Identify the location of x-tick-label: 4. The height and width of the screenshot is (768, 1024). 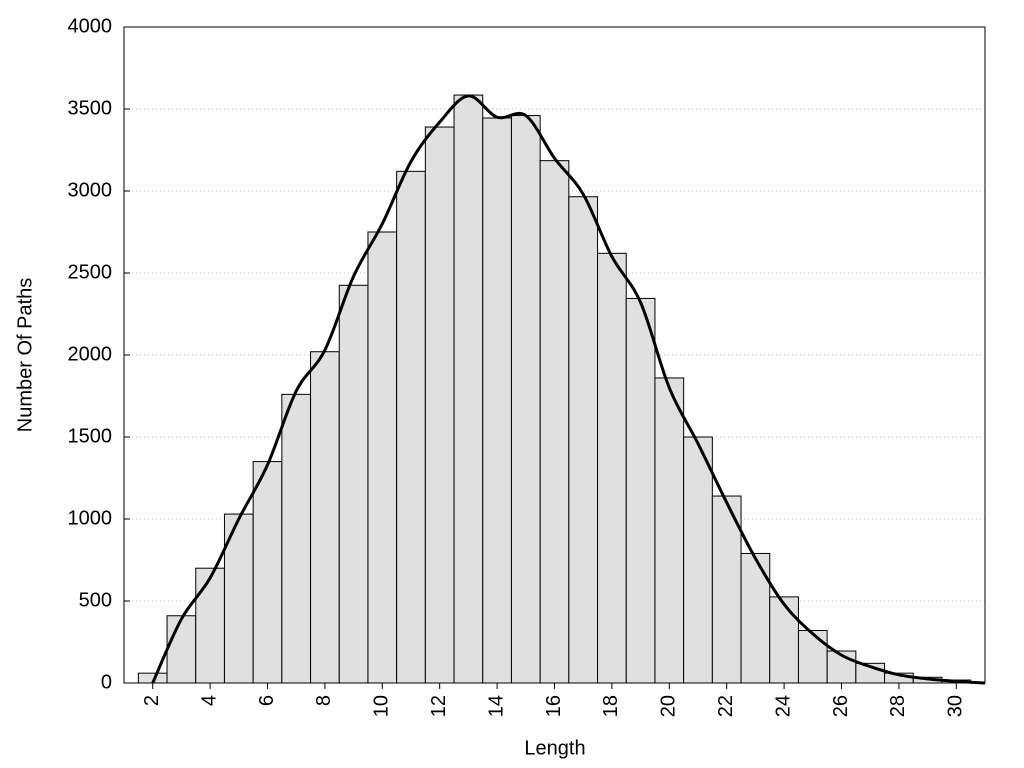
(209, 700).